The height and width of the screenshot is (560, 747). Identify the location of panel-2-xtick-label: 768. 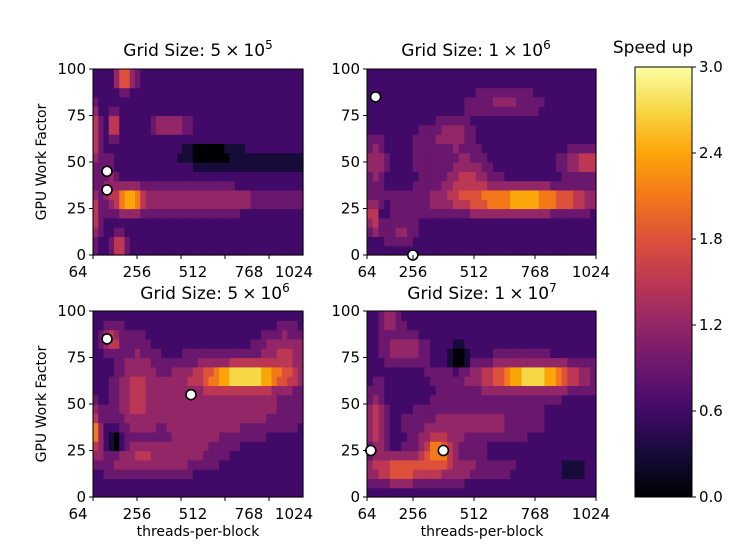
(249, 514).